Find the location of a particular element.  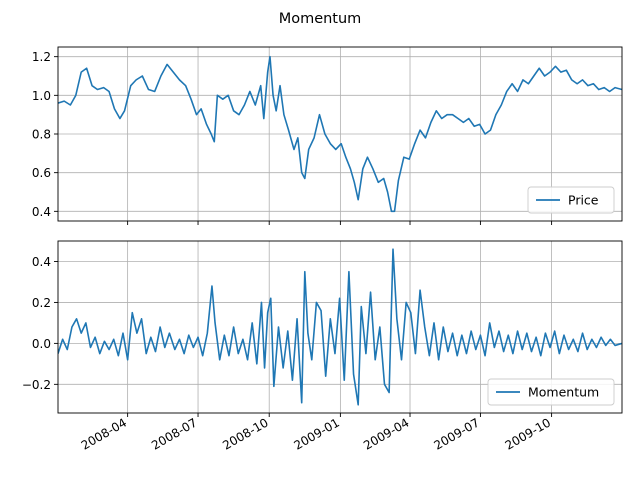

x-tick-label: 2008-04 is located at coordinates (104, 433).